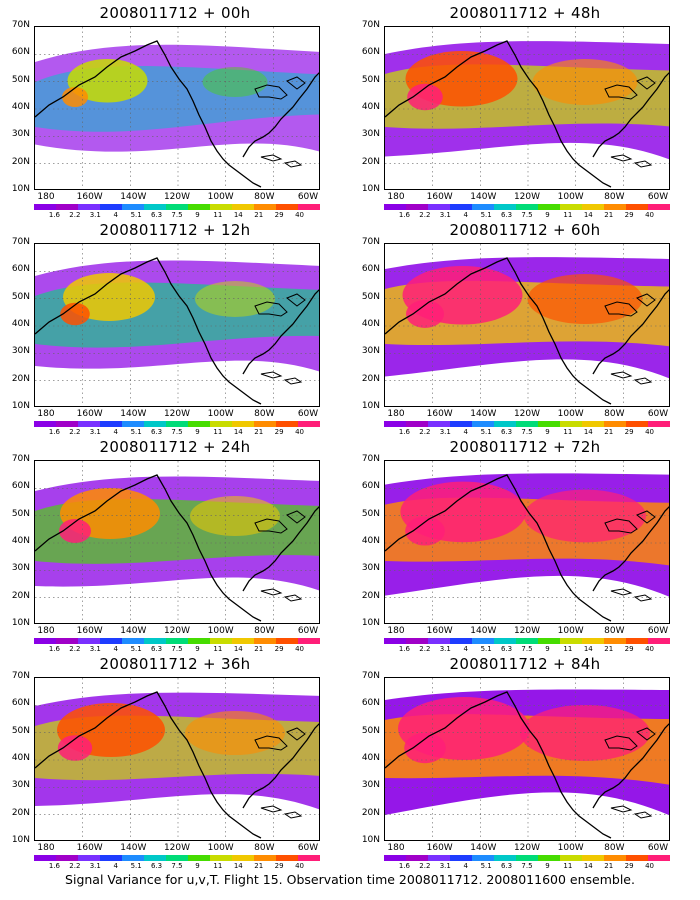 This screenshot has width=700, height=900. What do you see at coordinates (20, 703) in the screenshot?
I see `lat-tick-label: 60N` at bounding box center [20, 703].